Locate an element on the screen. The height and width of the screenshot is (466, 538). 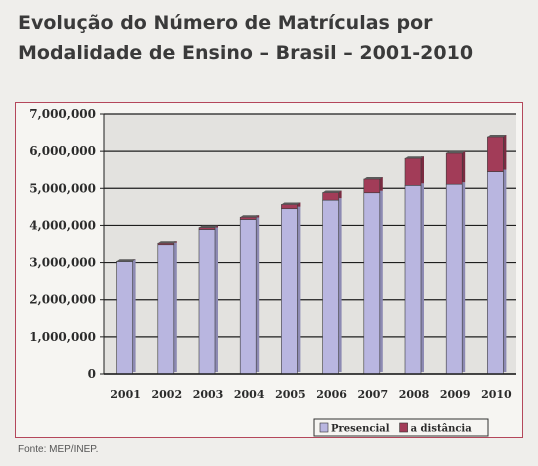
x-tick-label: 2001 is located at coordinates (125, 394).